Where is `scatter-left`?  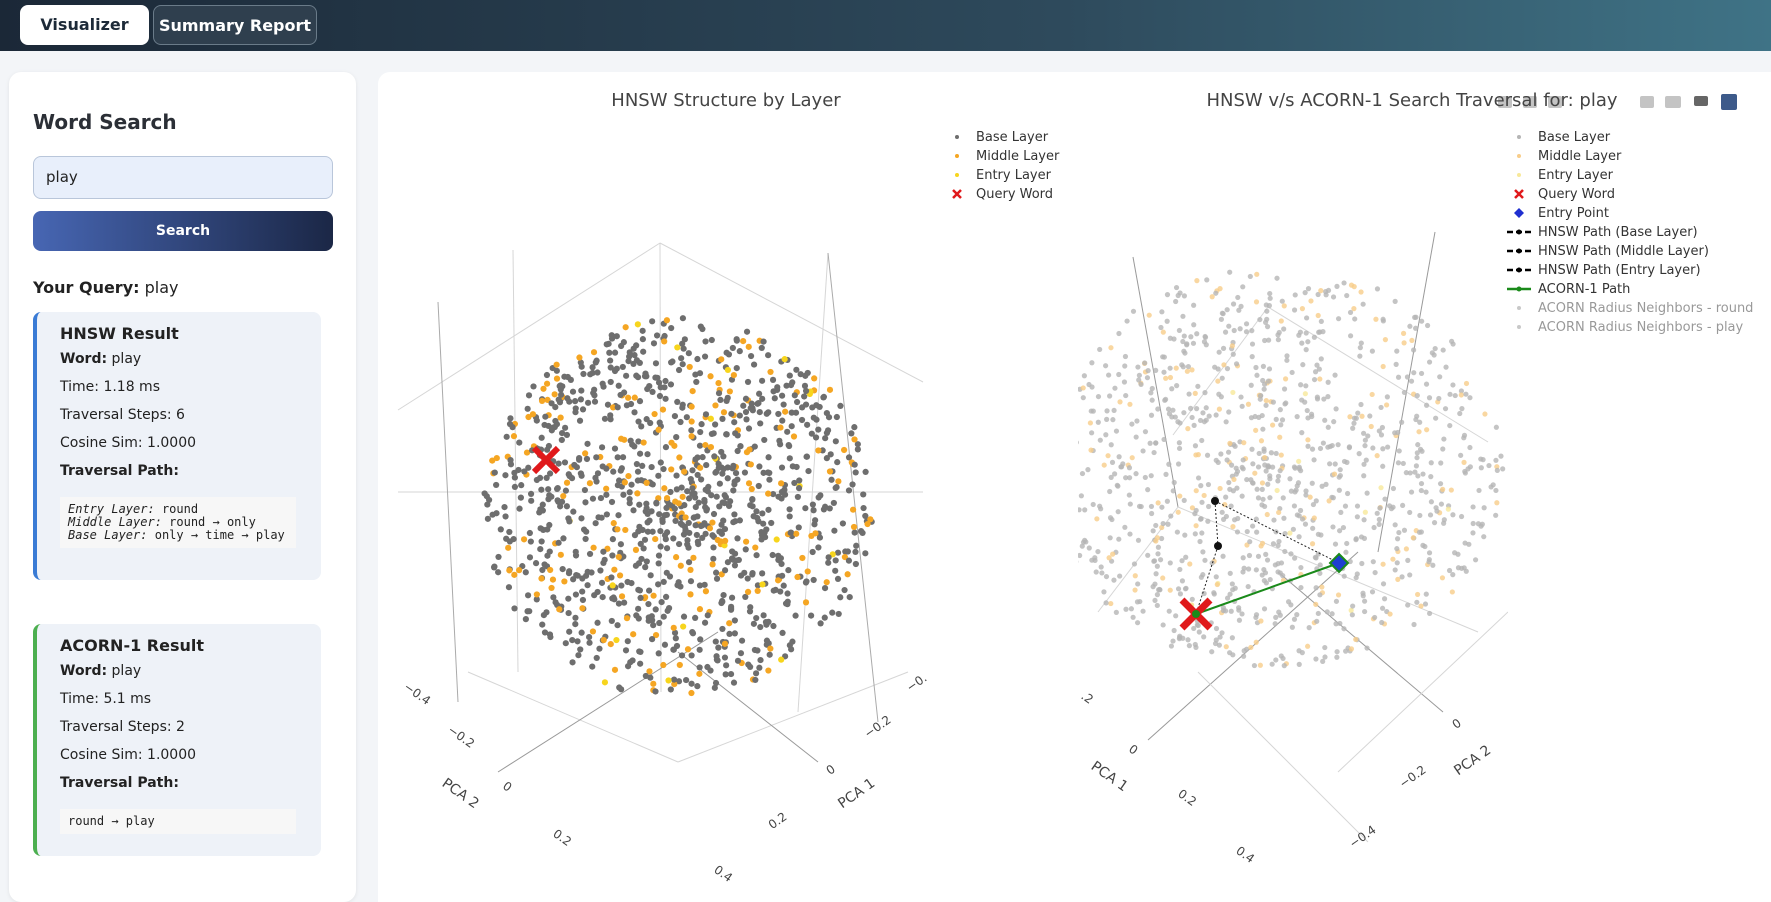 scatter-left is located at coordinates (678, 506).